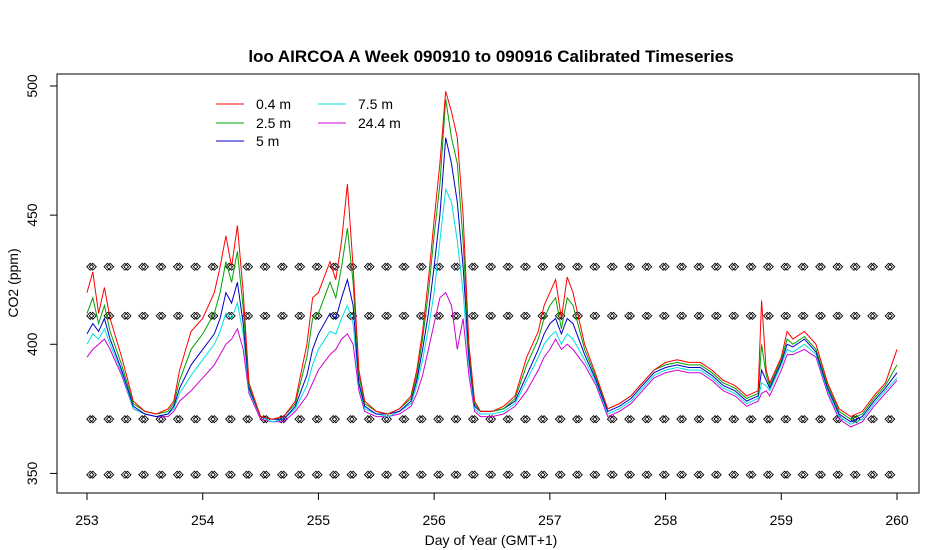 The width and height of the screenshot is (950, 550). I want to click on x-tick-label: 259, so click(782, 520).